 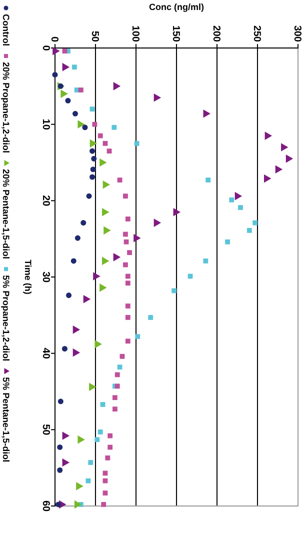 I want to click on legend-label: 20% Pentane-1,5-diol, so click(x=6, y=214).